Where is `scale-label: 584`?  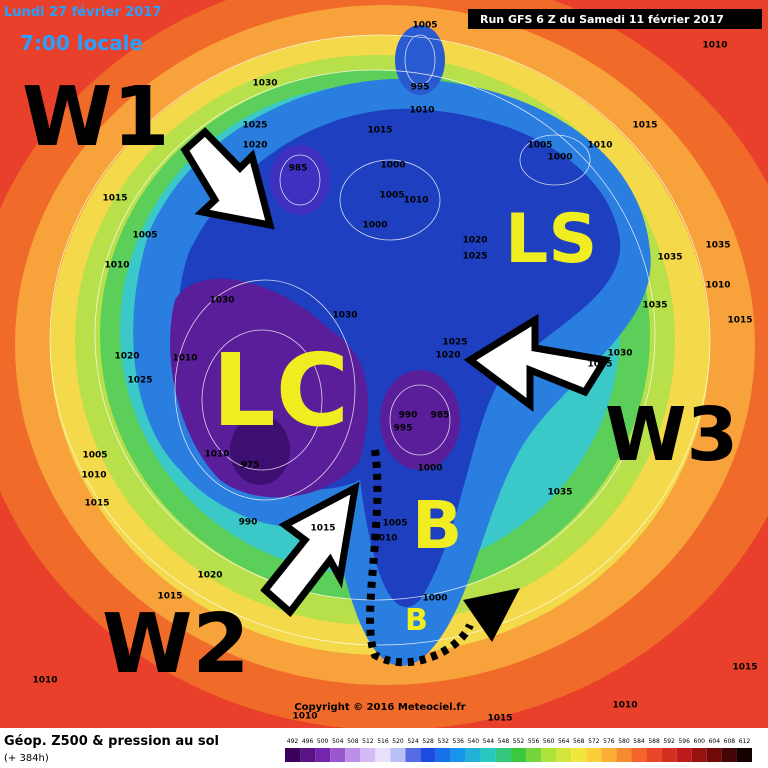
scale-label: 584 is located at coordinates (639, 741).